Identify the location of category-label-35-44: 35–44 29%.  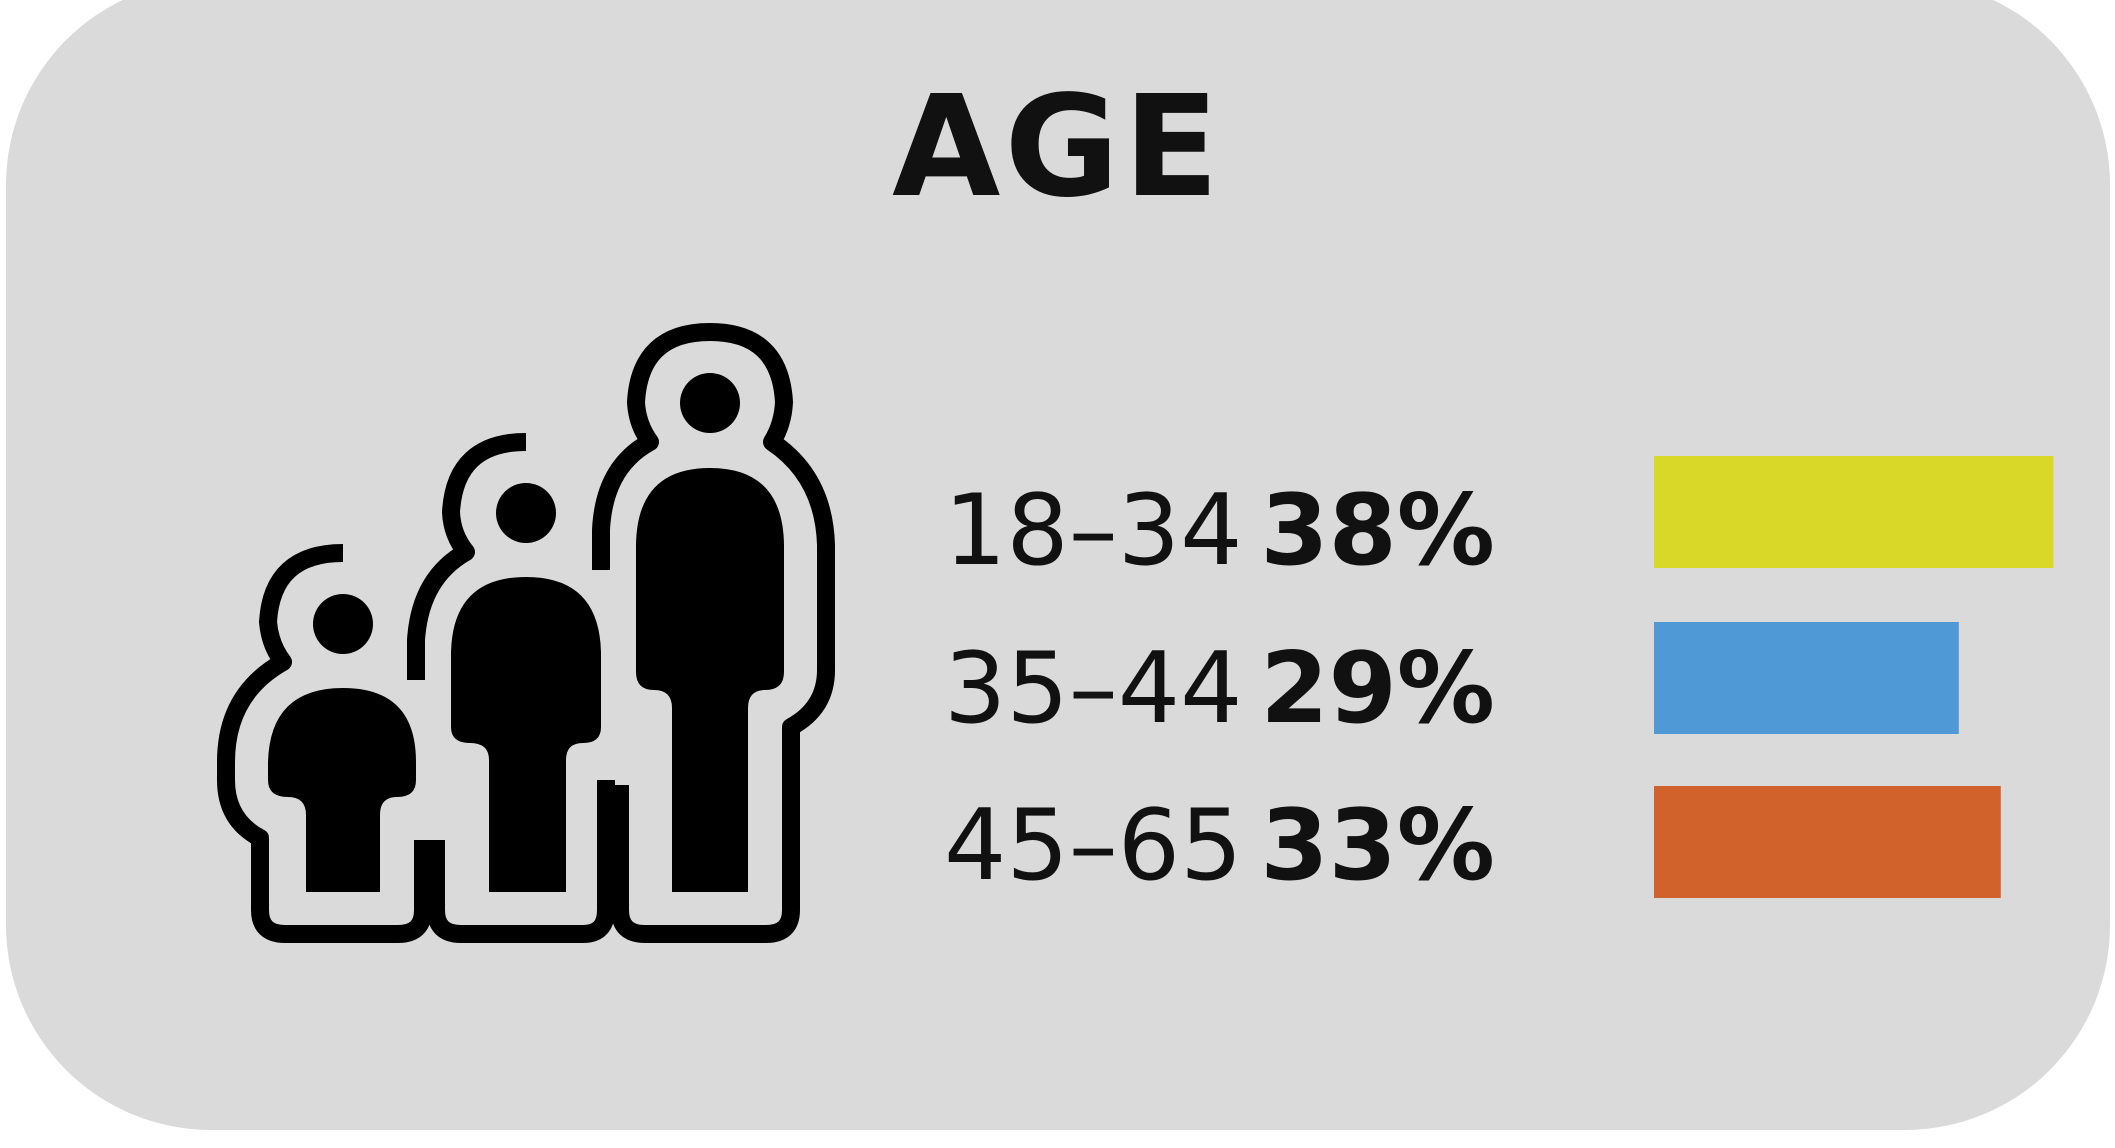
(1200, 689).